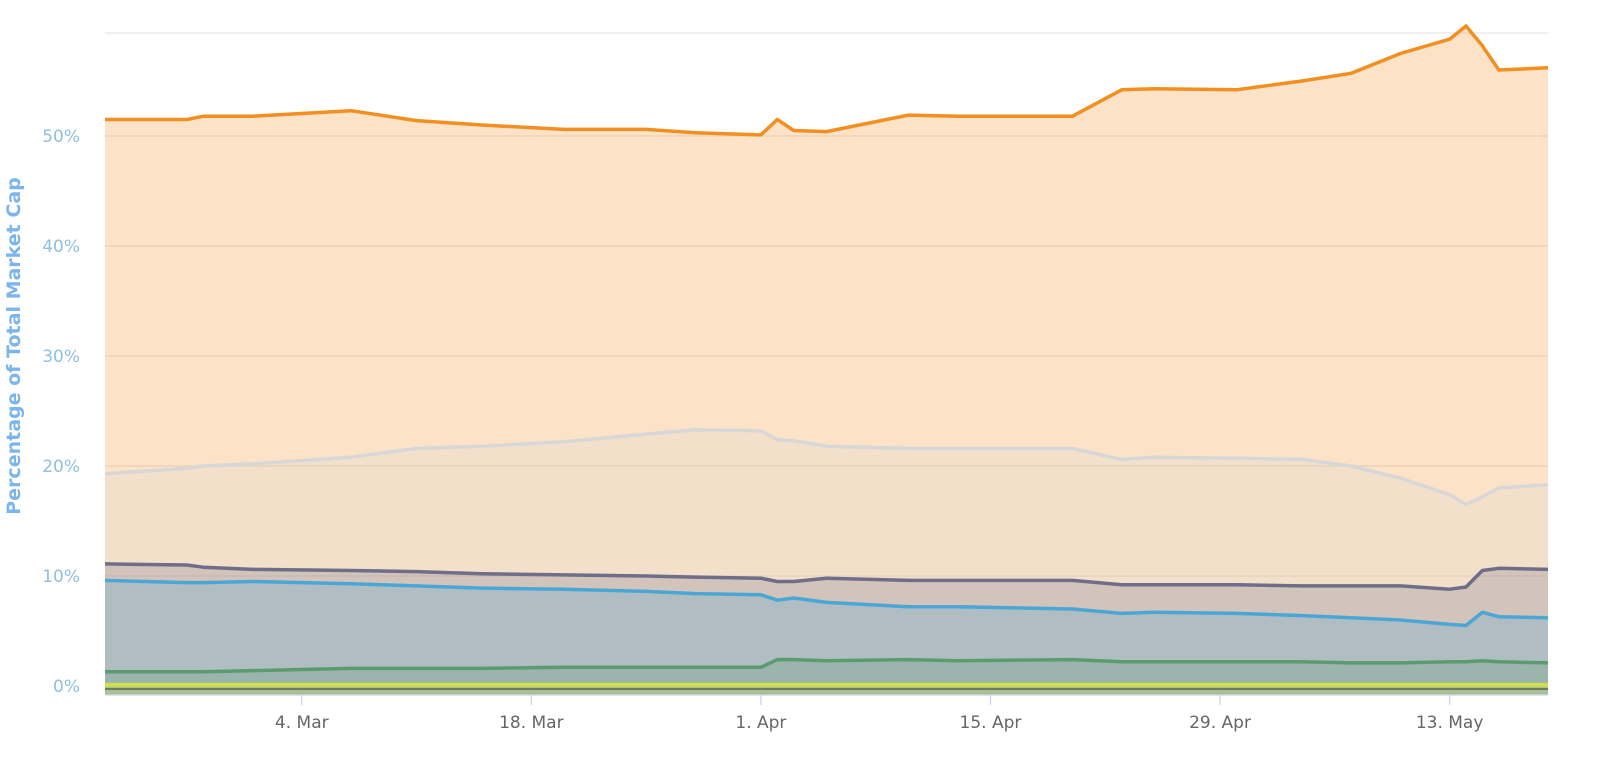 The height and width of the screenshot is (771, 1624). I want to click on x-tick-label-4: 29. Apr, so click(1220, 723).